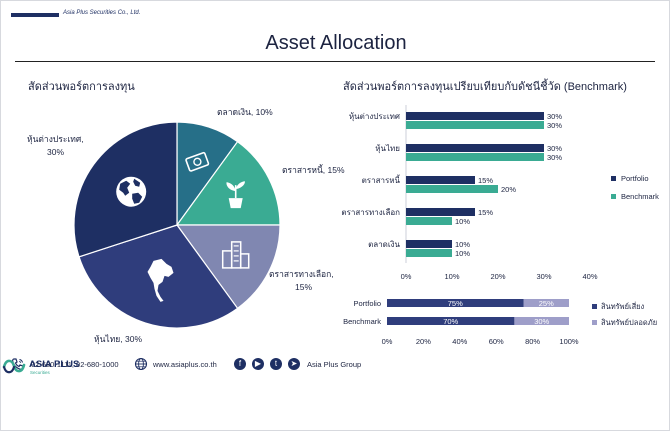 The height and width of the screenshot is (433, 672). I want to click on phone-numbers: 02-680-1111, 02-680-1000, so click(75, 364).